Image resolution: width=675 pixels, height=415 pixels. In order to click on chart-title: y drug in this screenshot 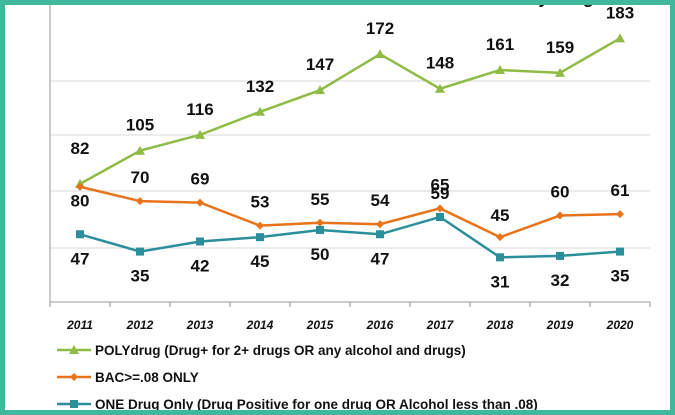, I will do `click(567, 6)`.